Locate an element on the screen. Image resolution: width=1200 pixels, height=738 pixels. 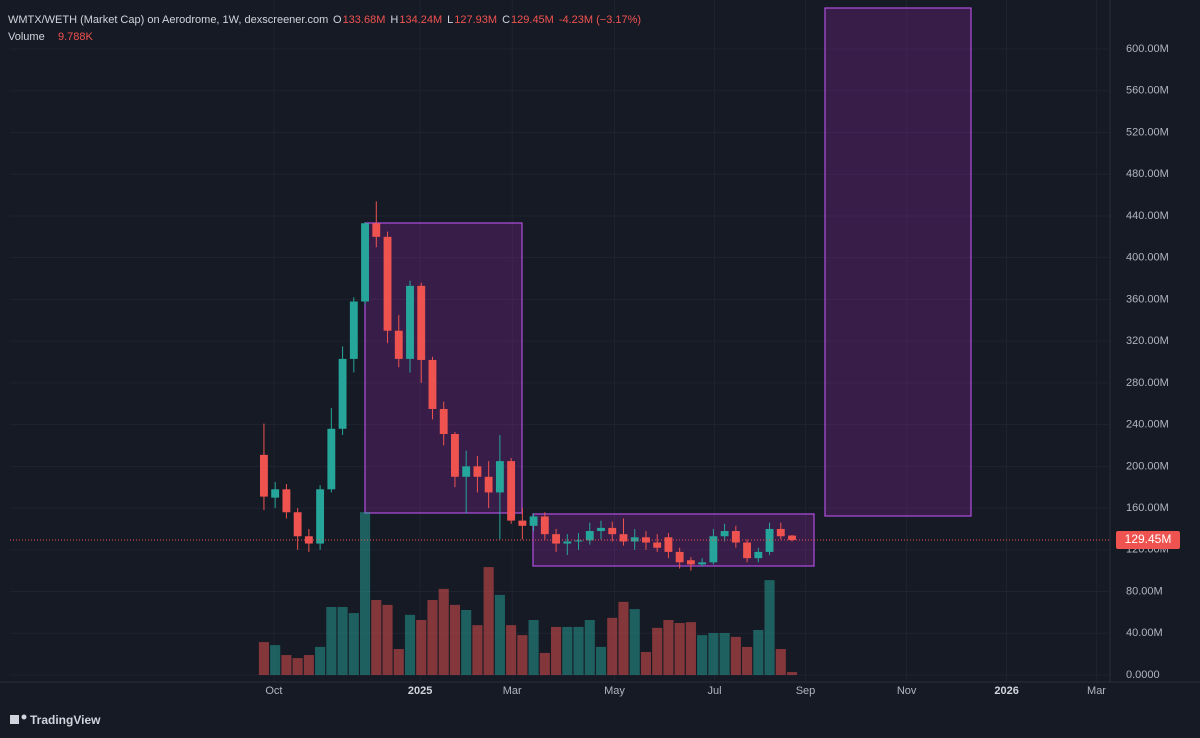
y-tick-label: 160.00M is located at coordinates (1147, 508).